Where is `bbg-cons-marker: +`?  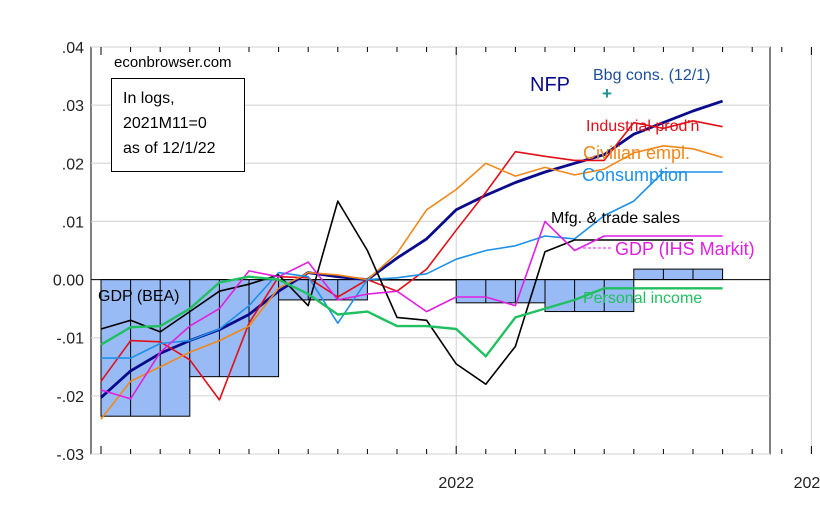 bbg-cons-marker: + is located at coordinates (607, 93).